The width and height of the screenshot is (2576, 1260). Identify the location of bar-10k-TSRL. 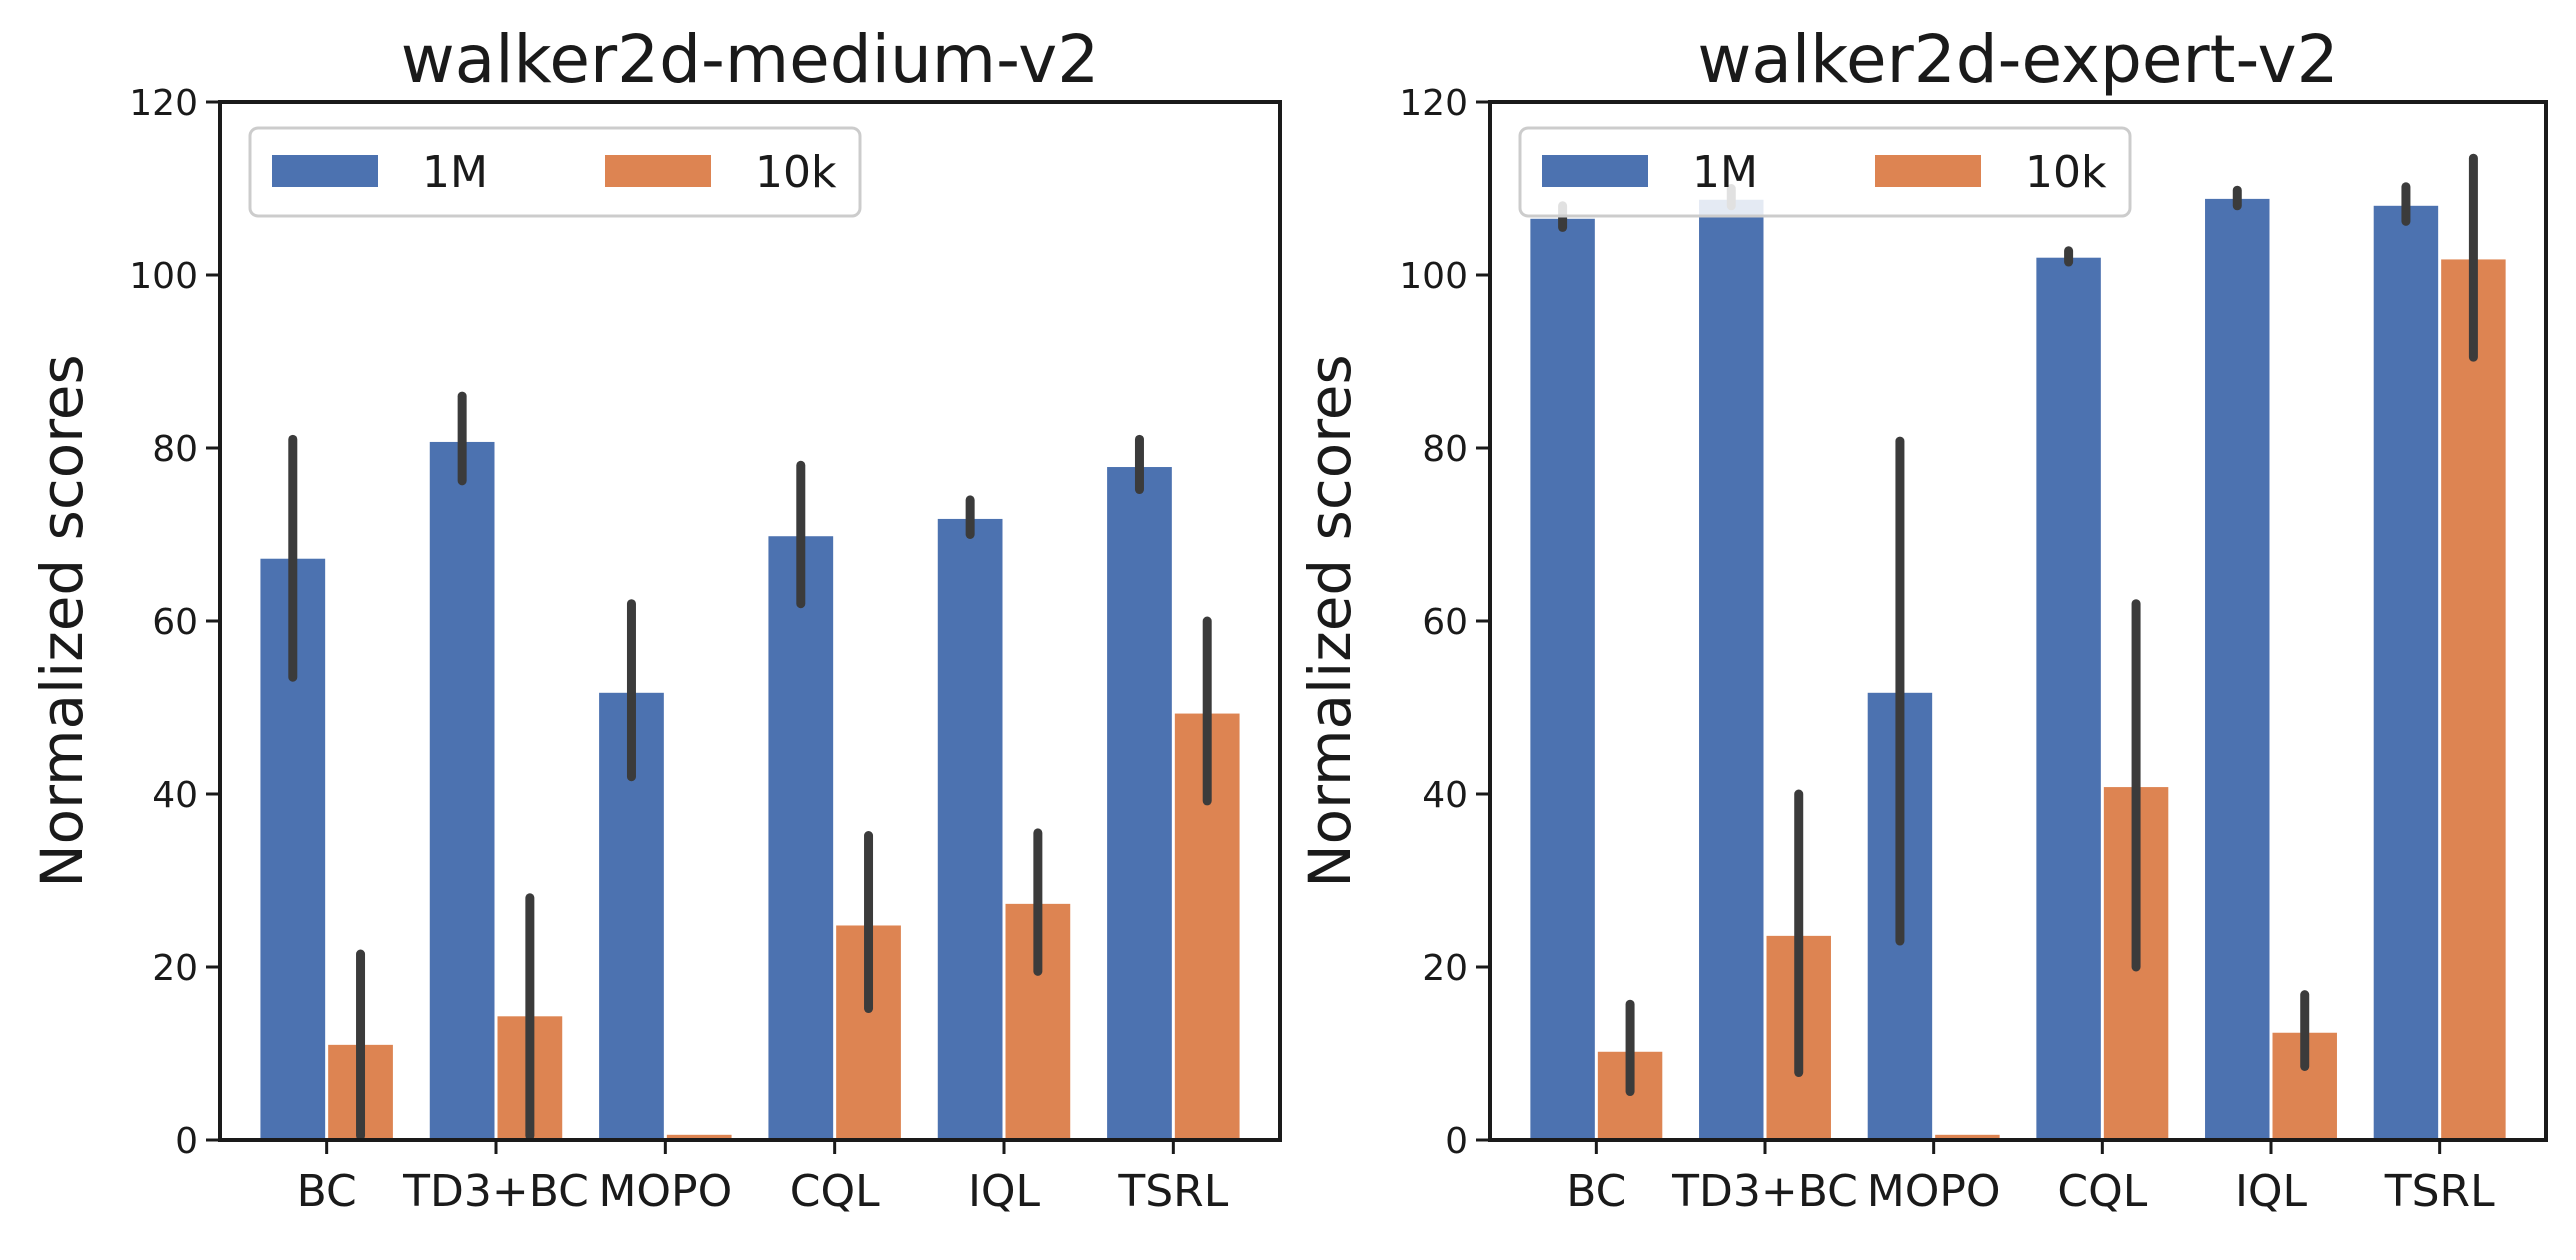
(2473, 699).